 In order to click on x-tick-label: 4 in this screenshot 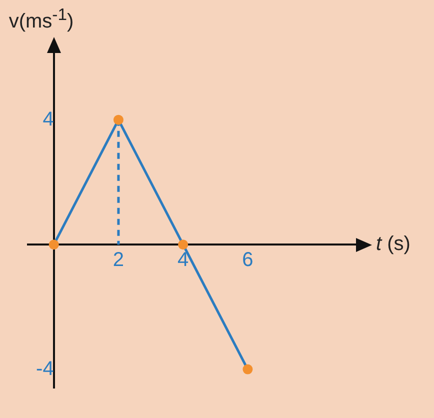, I will do `click(183, 260)`.